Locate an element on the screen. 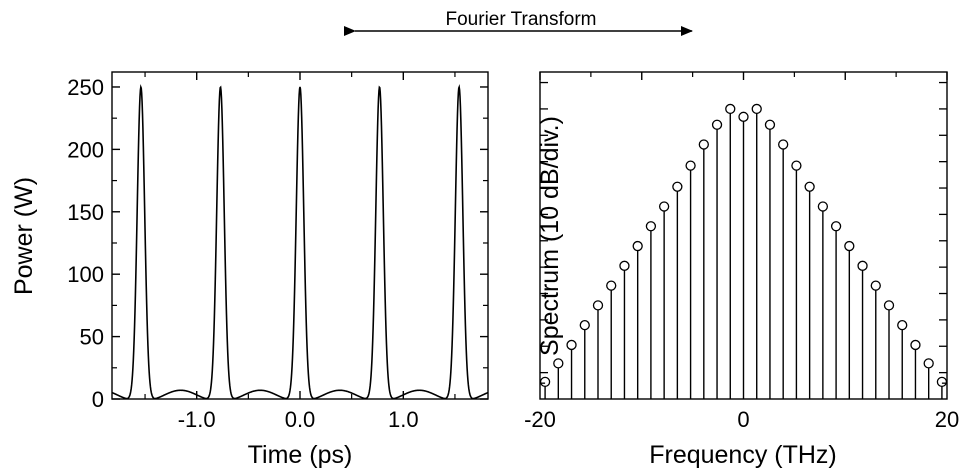 The image size is (967, 475). fourier-transform-label: Fourier Transform is located at coordinates (521, 19).